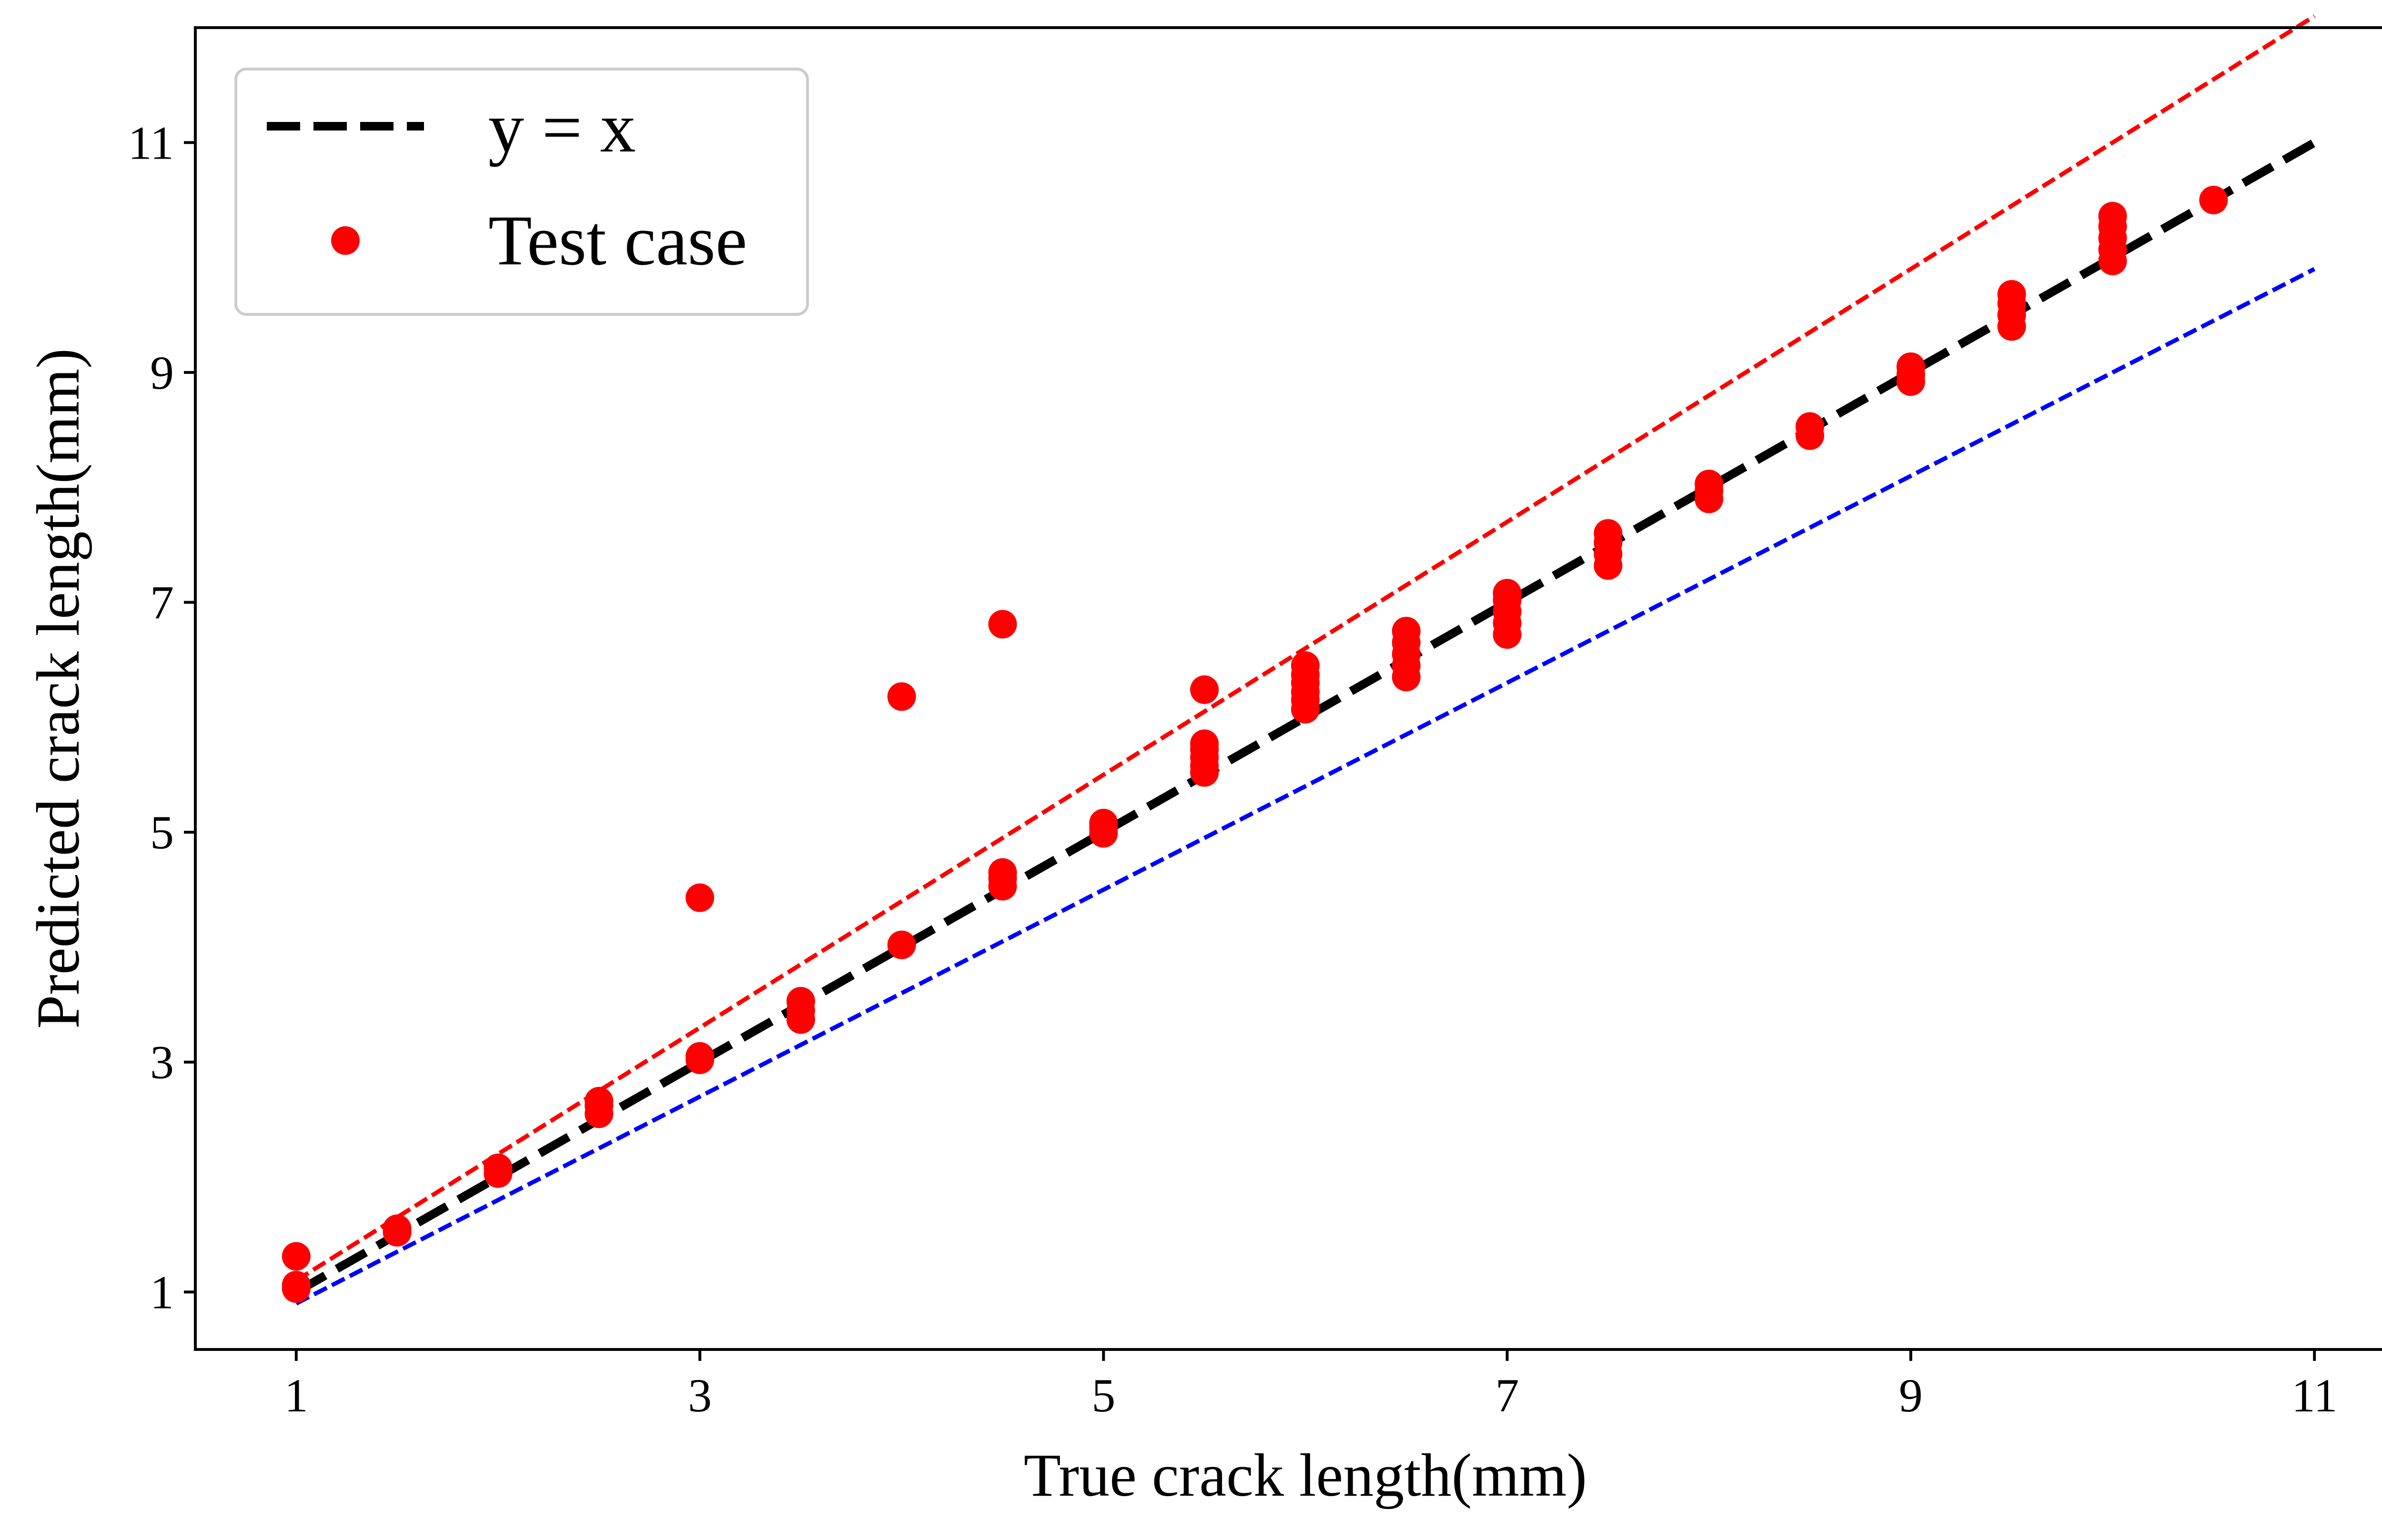 This screenshot has height=1540, width=2382. What do you see at coordinates (162, 1062) in the screenshot?
I see `y-tick-label: 3` at bounding box center [162, 1062].